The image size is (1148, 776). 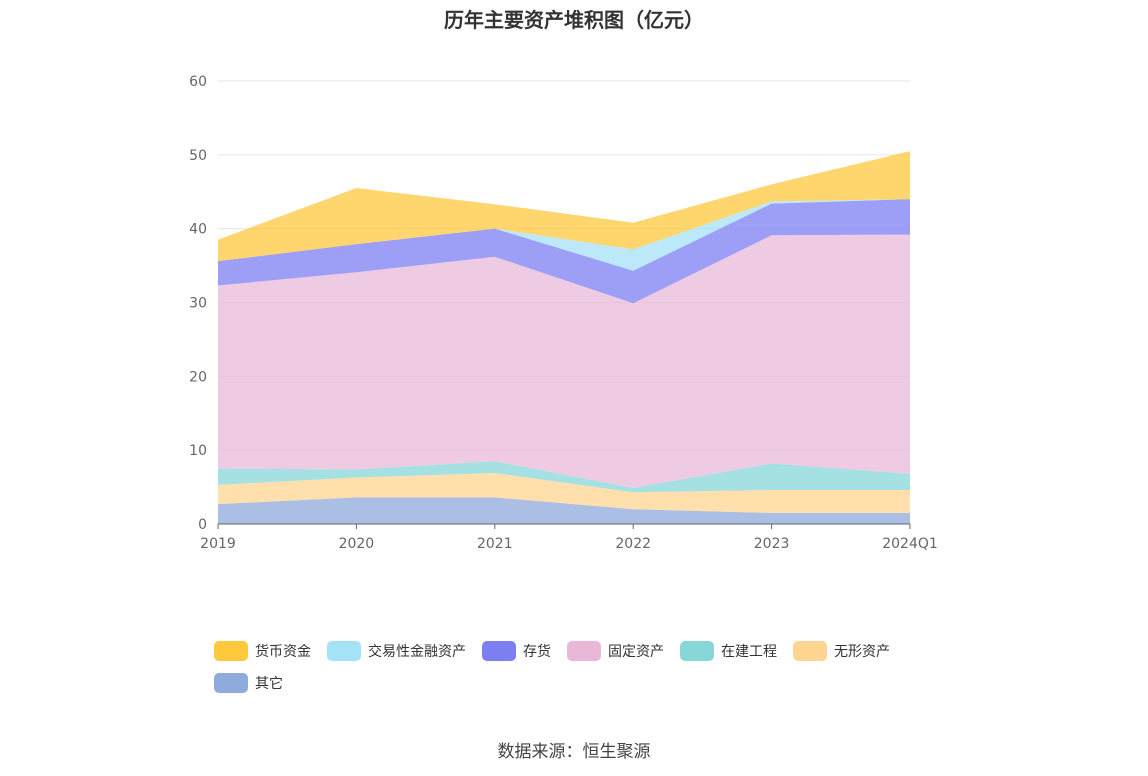 I want to click on y-tick-label: 10, so click(x=198, y=451).